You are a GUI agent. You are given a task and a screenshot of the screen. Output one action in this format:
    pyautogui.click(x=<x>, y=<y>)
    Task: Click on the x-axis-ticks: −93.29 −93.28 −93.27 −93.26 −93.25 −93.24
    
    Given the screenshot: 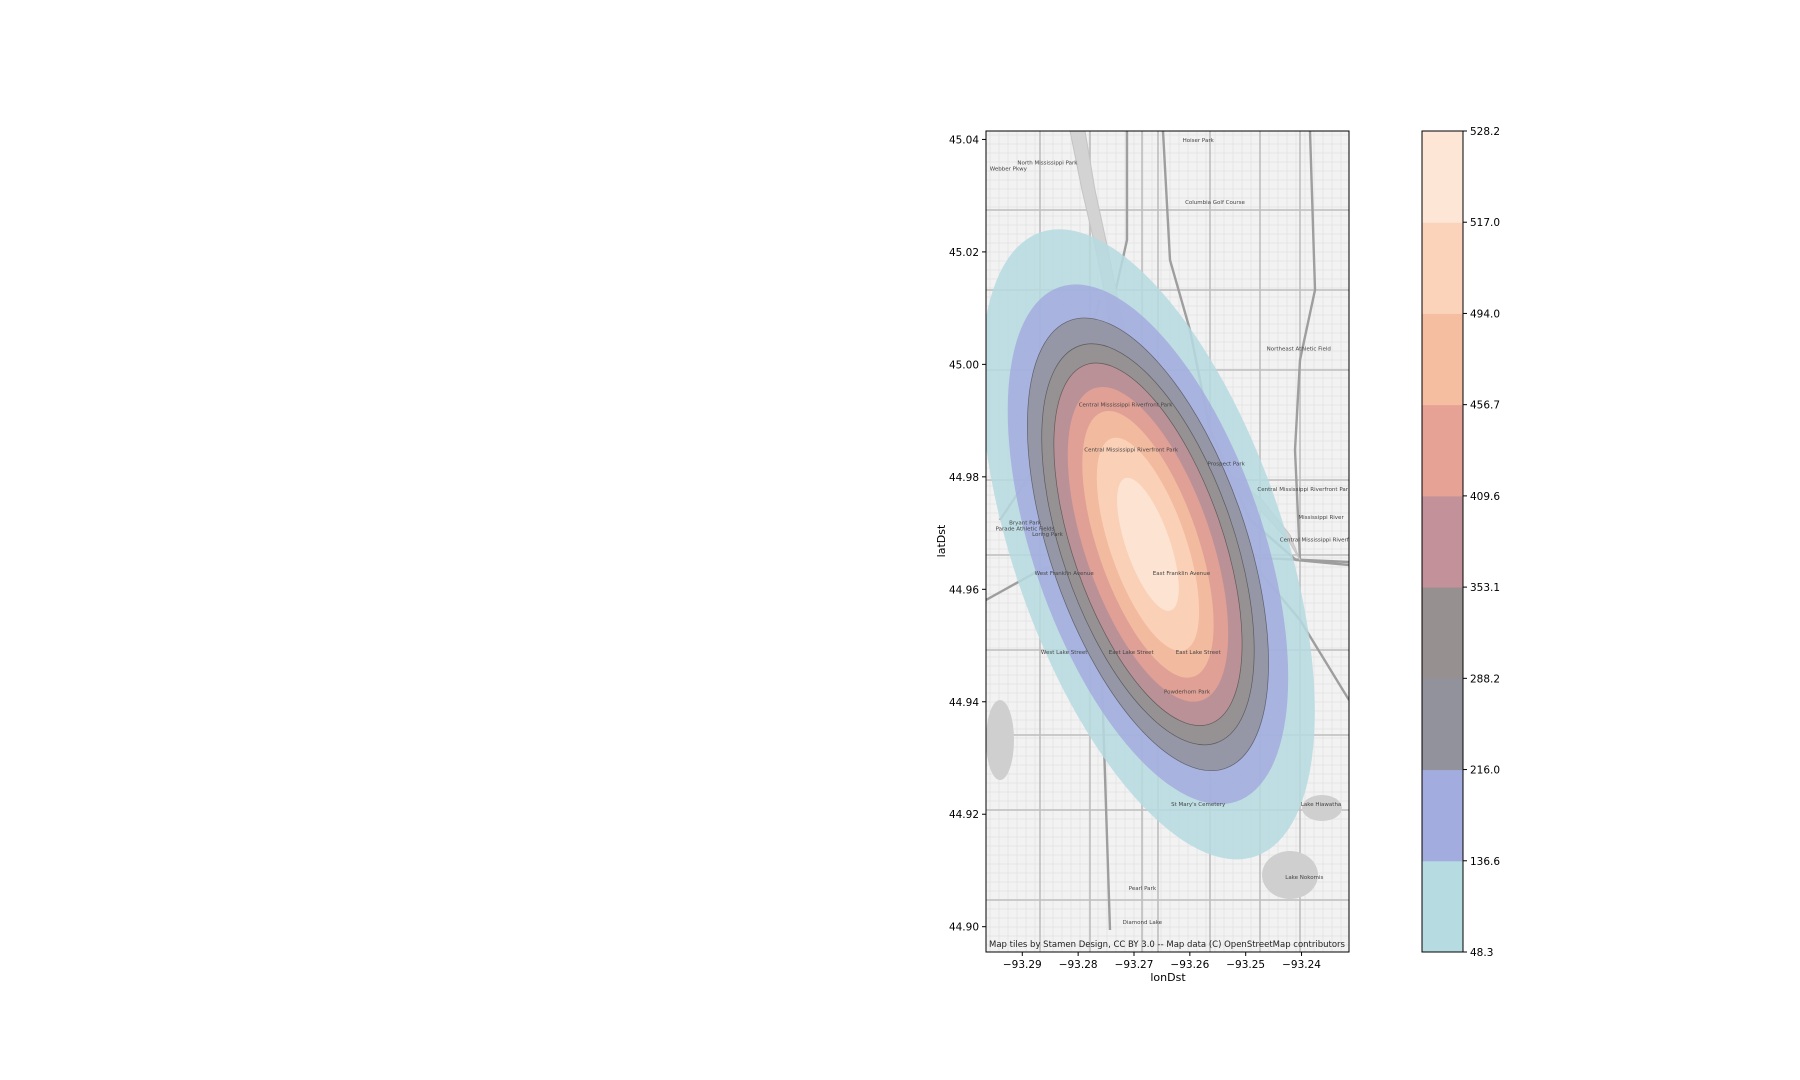 What is the action you would take?
    pyautogui.click(x=1162, y=961)
    